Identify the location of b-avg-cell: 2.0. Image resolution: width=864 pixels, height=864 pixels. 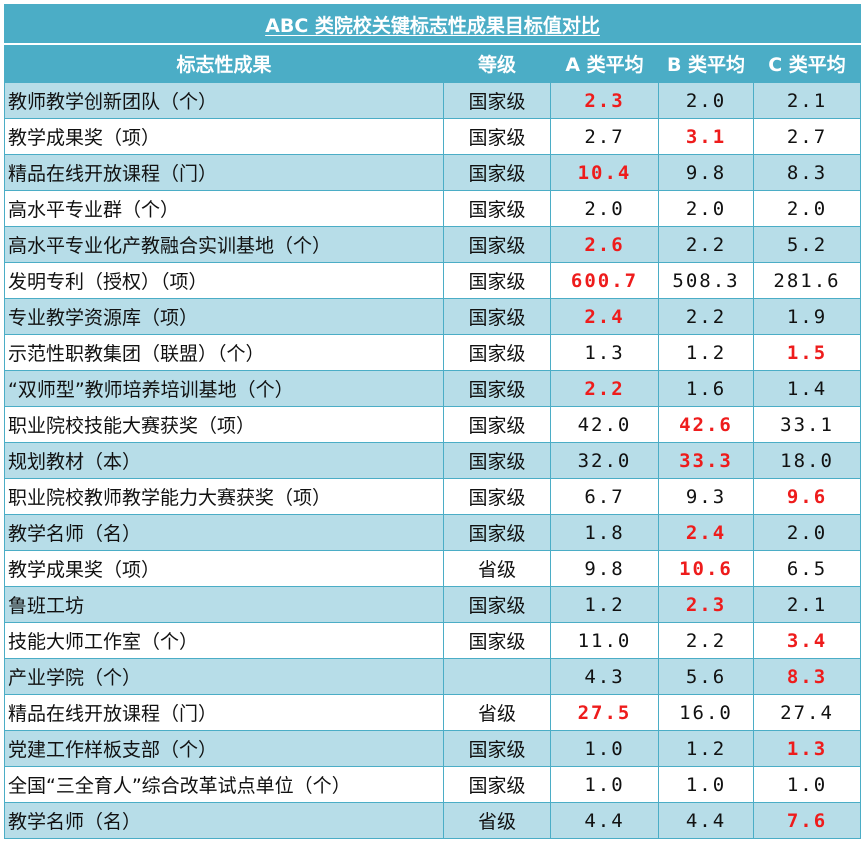
(706, 100).